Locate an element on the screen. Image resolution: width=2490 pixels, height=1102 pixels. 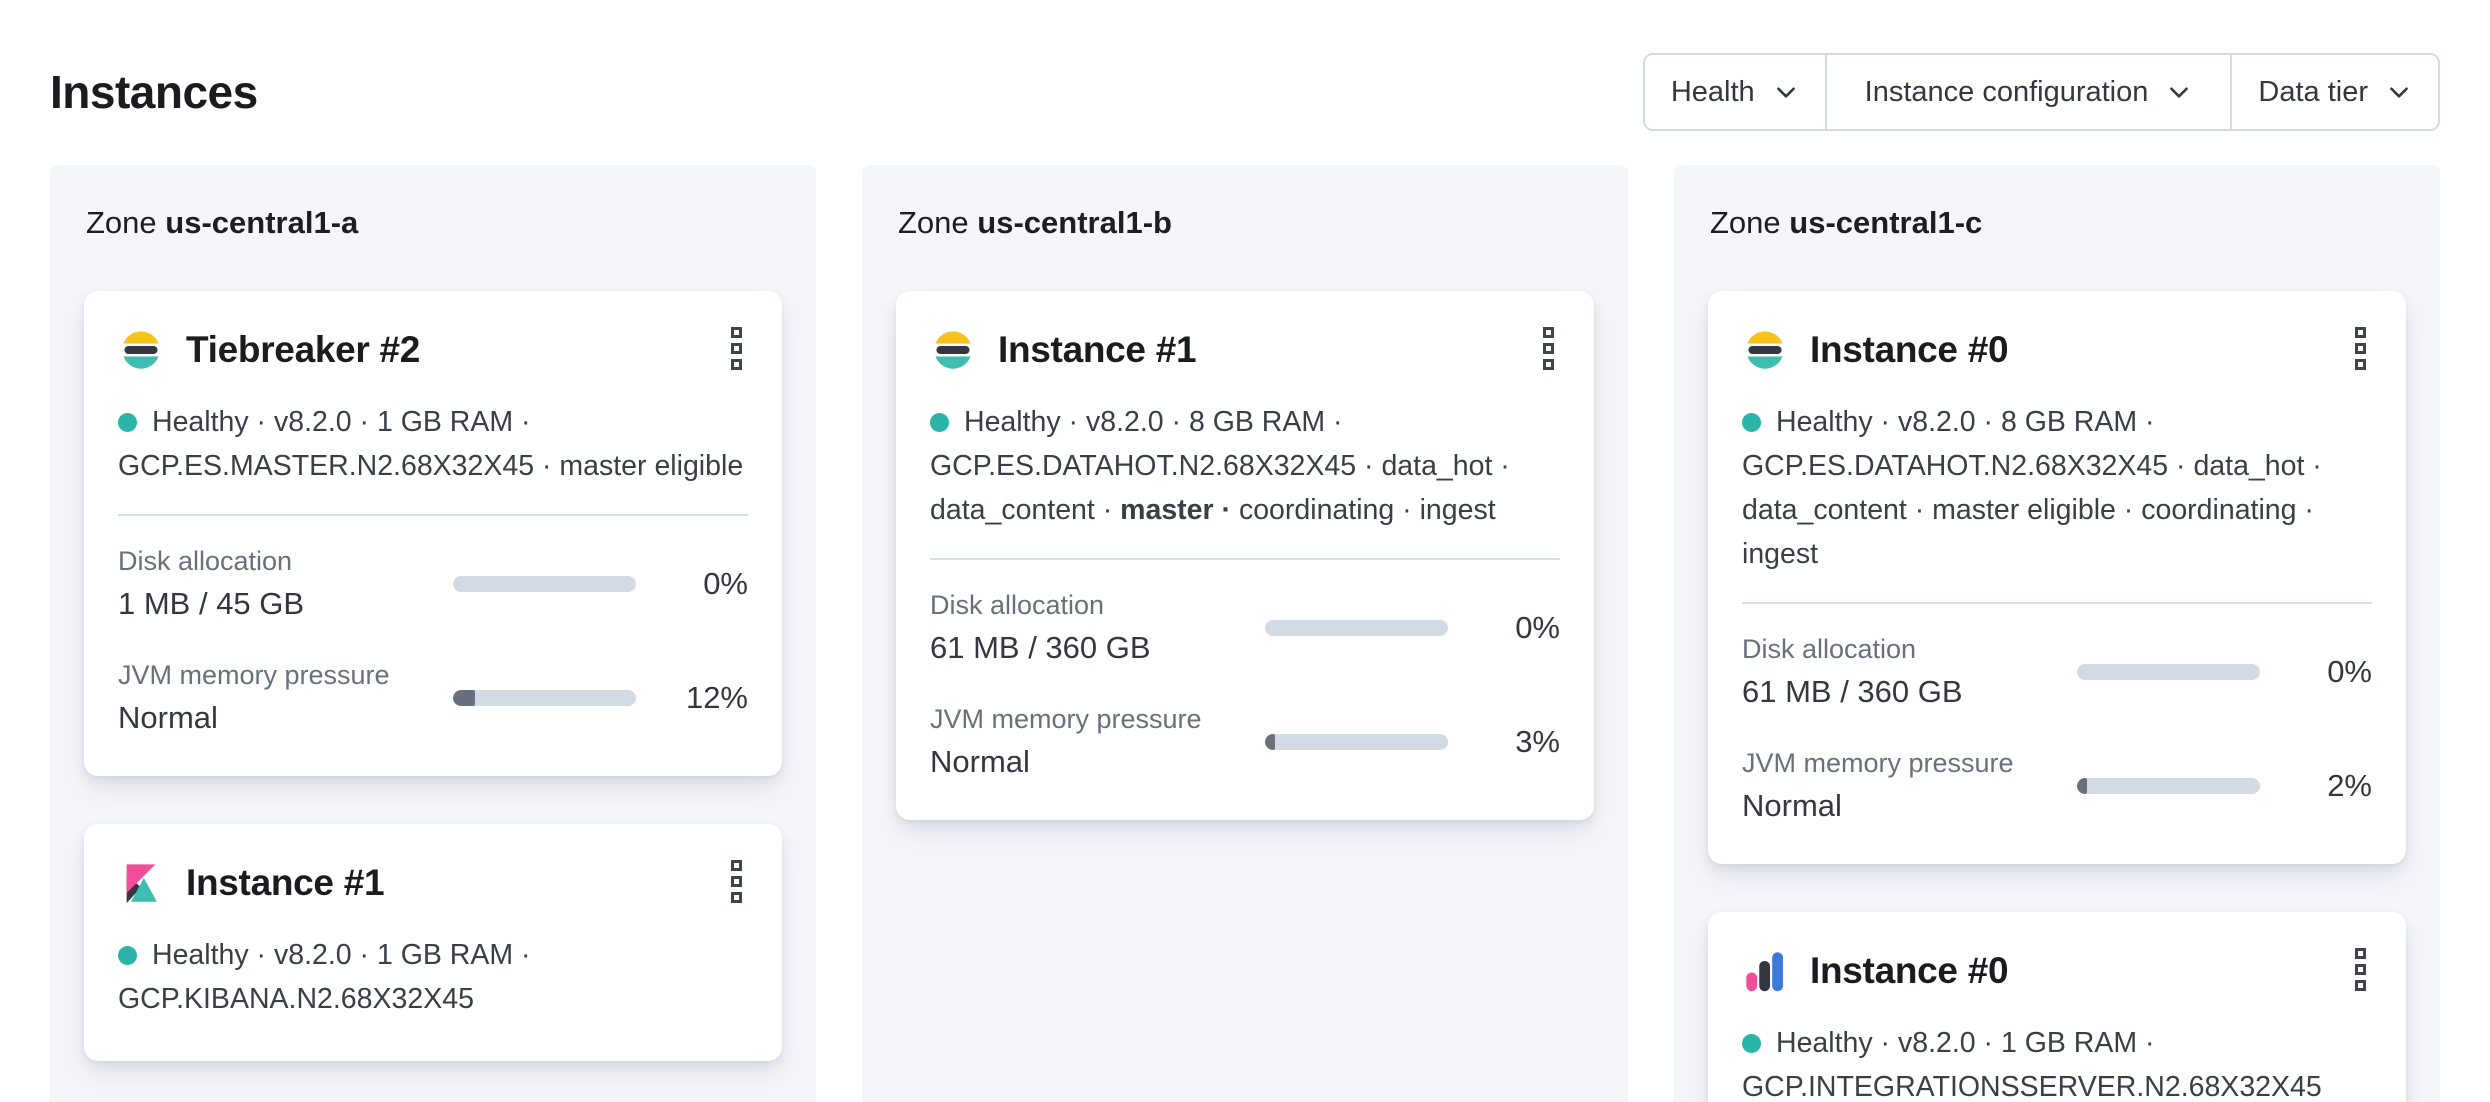
filter-button-data-tier: Data tier is located at coordinates (2335, 92).